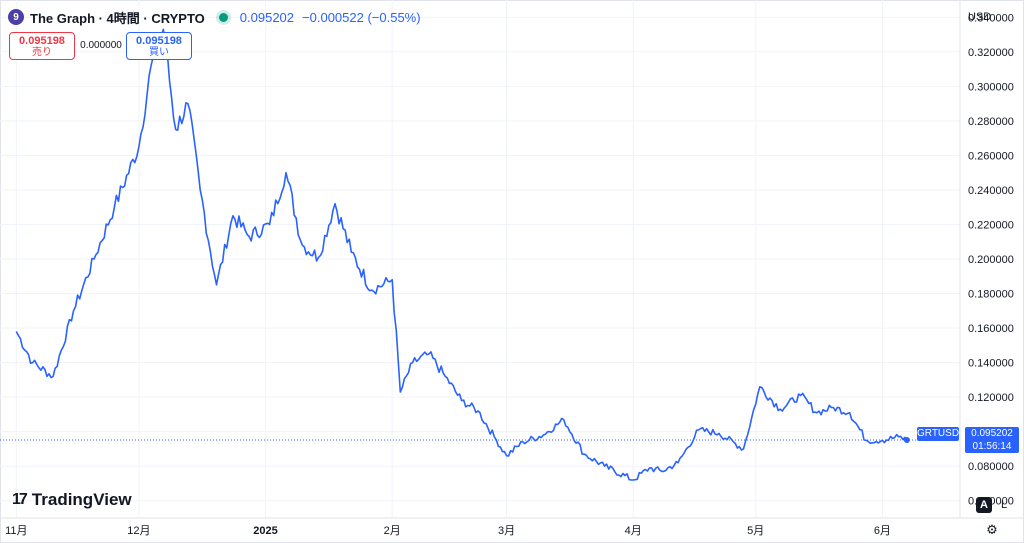 The width and height of the screenshot is (1024, 543). What do you see at coordinates (991, 156) in the screenshot?
I see `price-tick-label: 0.260000` at bounding box center [991, 156].